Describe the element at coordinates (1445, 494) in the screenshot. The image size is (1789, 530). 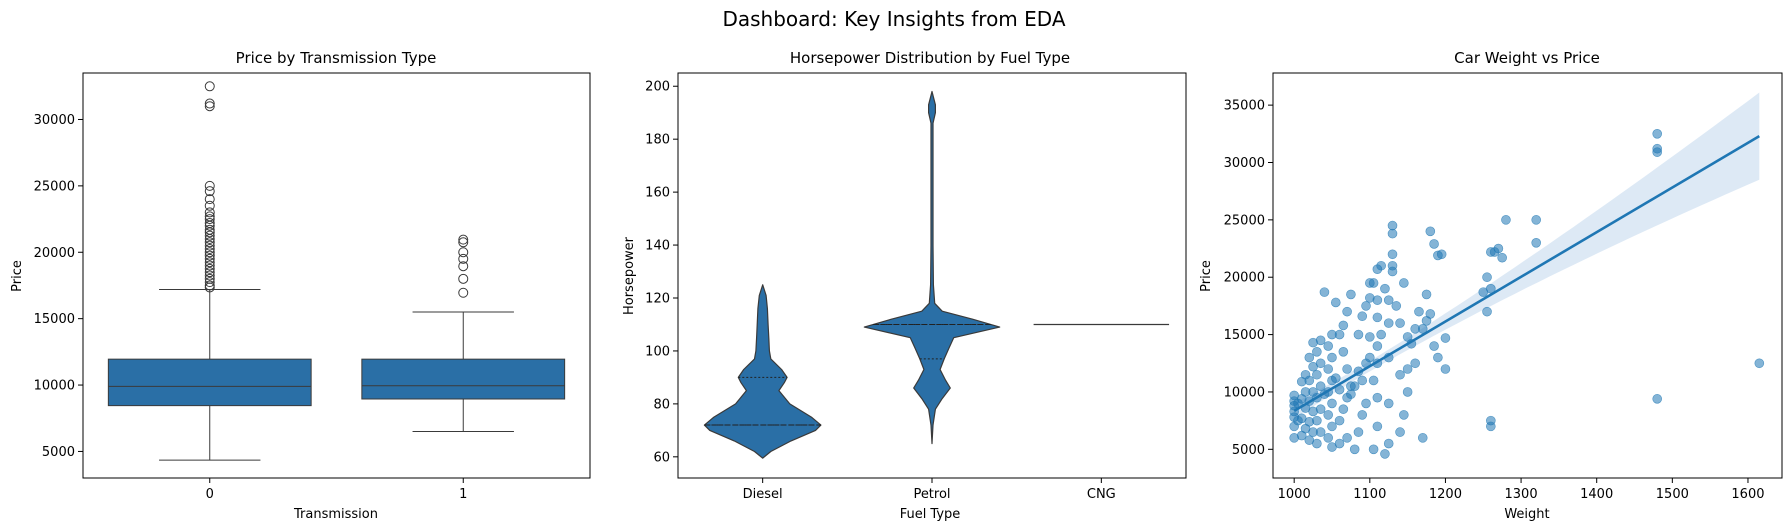
I see `x-tick-label: 1200` at that location.